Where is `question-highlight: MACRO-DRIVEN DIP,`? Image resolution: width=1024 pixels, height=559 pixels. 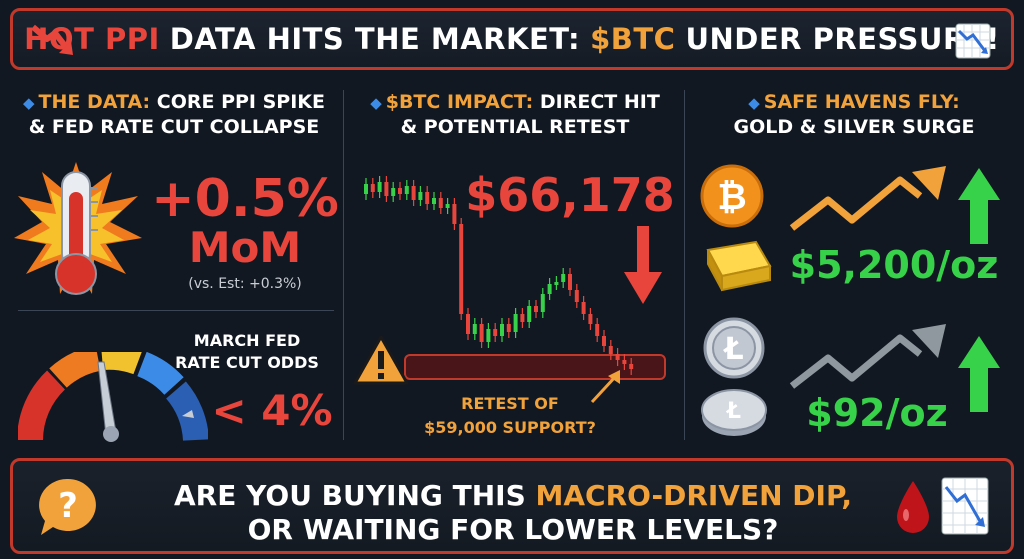
question-highlight: MACRO-DRIVEN DIP, is located at coordinates (693, 495).